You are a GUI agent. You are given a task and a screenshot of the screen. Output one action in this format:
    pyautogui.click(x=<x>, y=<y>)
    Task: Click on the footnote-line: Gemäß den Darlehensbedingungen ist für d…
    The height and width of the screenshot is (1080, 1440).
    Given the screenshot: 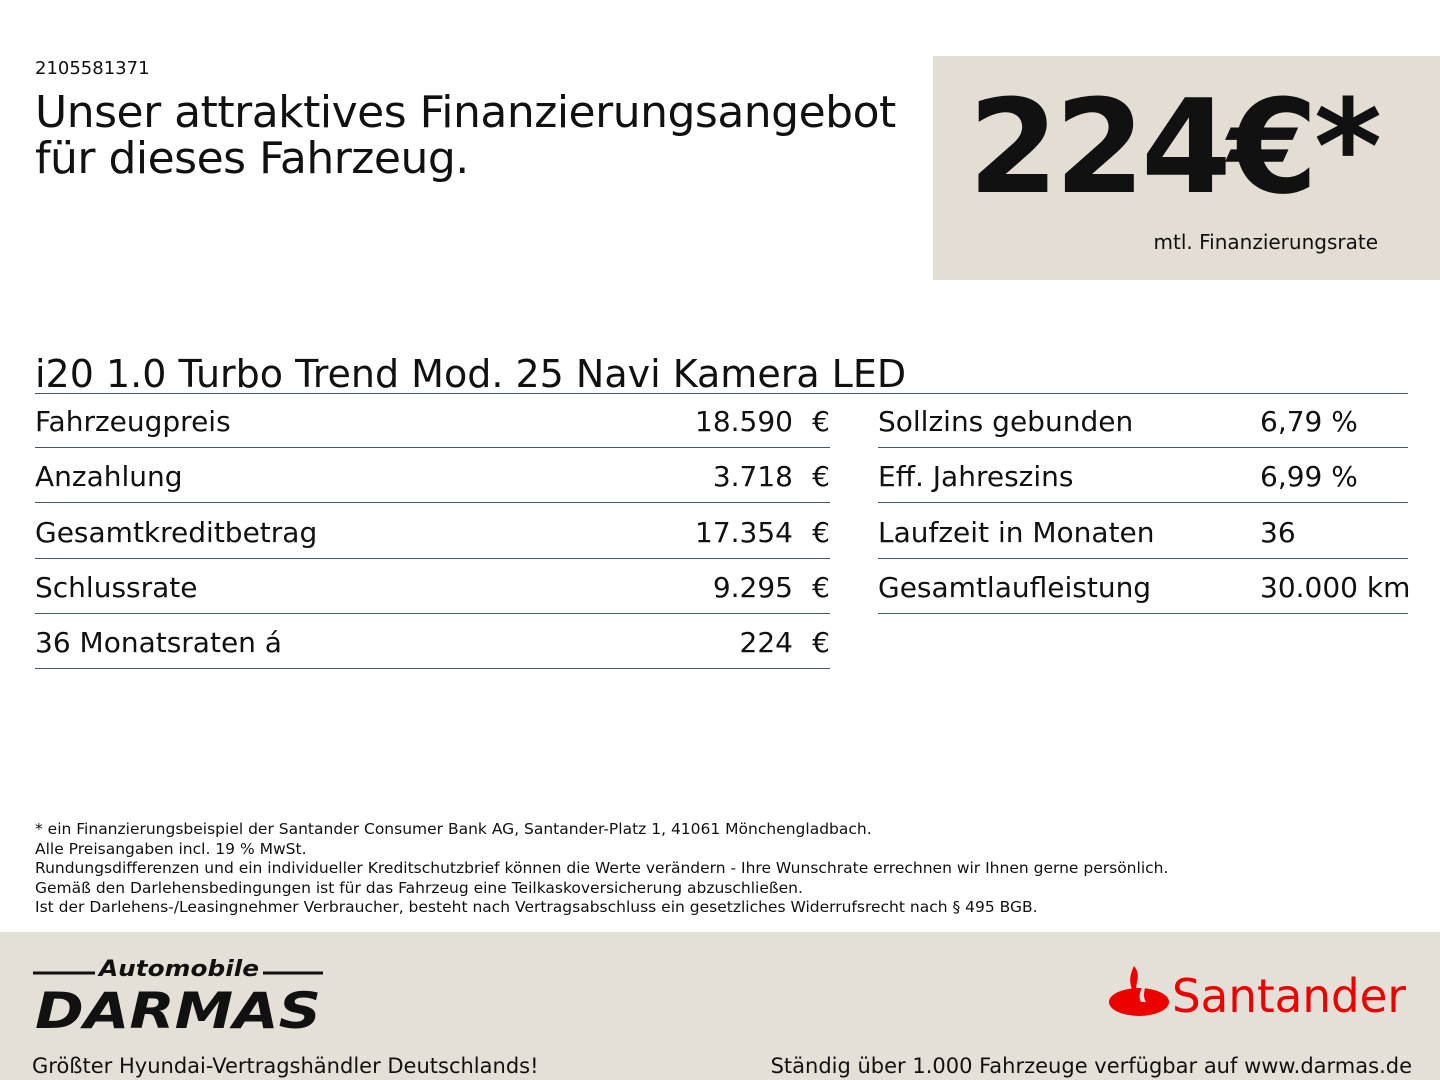 What is the action you would take?
    pyautogui.click(x=419, y=887)
    